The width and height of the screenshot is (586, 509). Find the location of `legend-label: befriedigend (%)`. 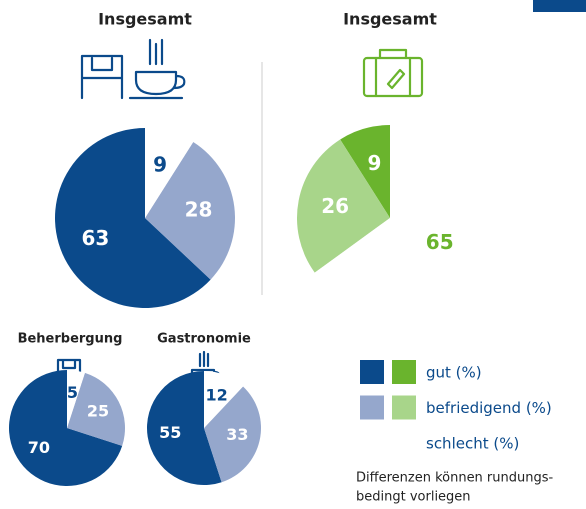

legend-label: befriedigend (%) is located at coordinates (489, 408).